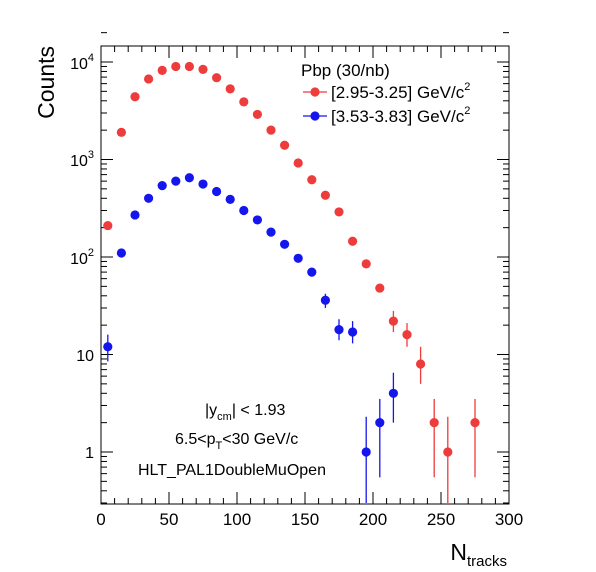 The height and width of the screenshot is (572, 596). What do you see at coordinates (91, 58) in the screenshot?
I see `y-tick-label-10000-exp: 4` at bounding box center [91, 58].